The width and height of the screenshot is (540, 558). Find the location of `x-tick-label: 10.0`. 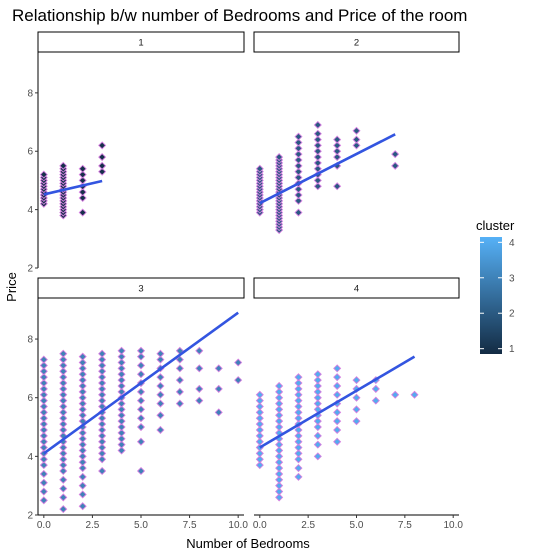

x-tick-label: 10.0 is located at coordinates (453, 525).